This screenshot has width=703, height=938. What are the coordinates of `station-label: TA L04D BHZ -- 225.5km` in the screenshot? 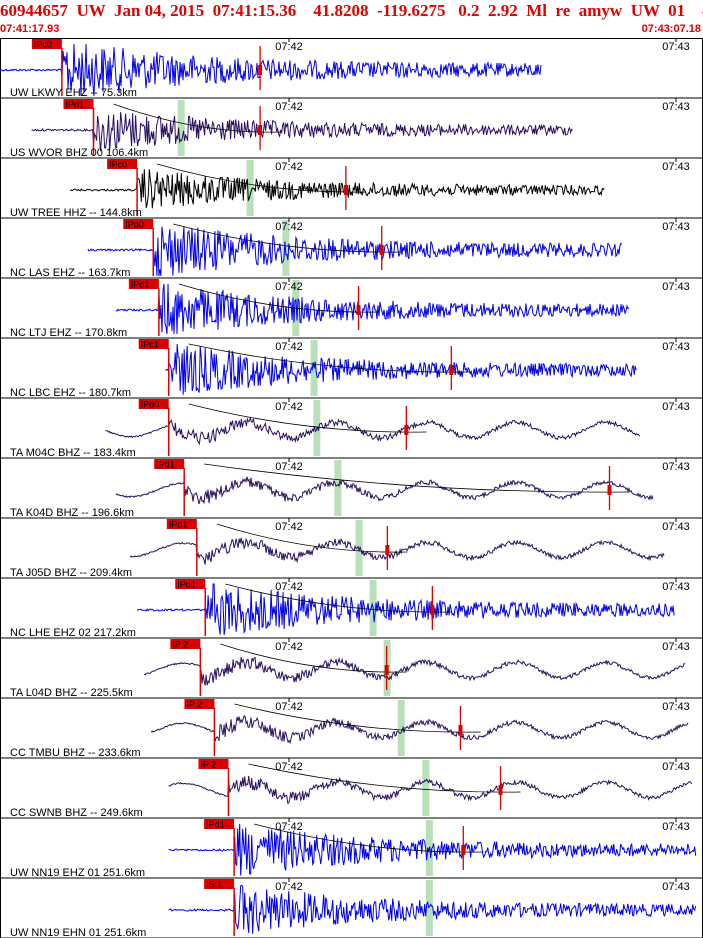 It's located at (71, 693).